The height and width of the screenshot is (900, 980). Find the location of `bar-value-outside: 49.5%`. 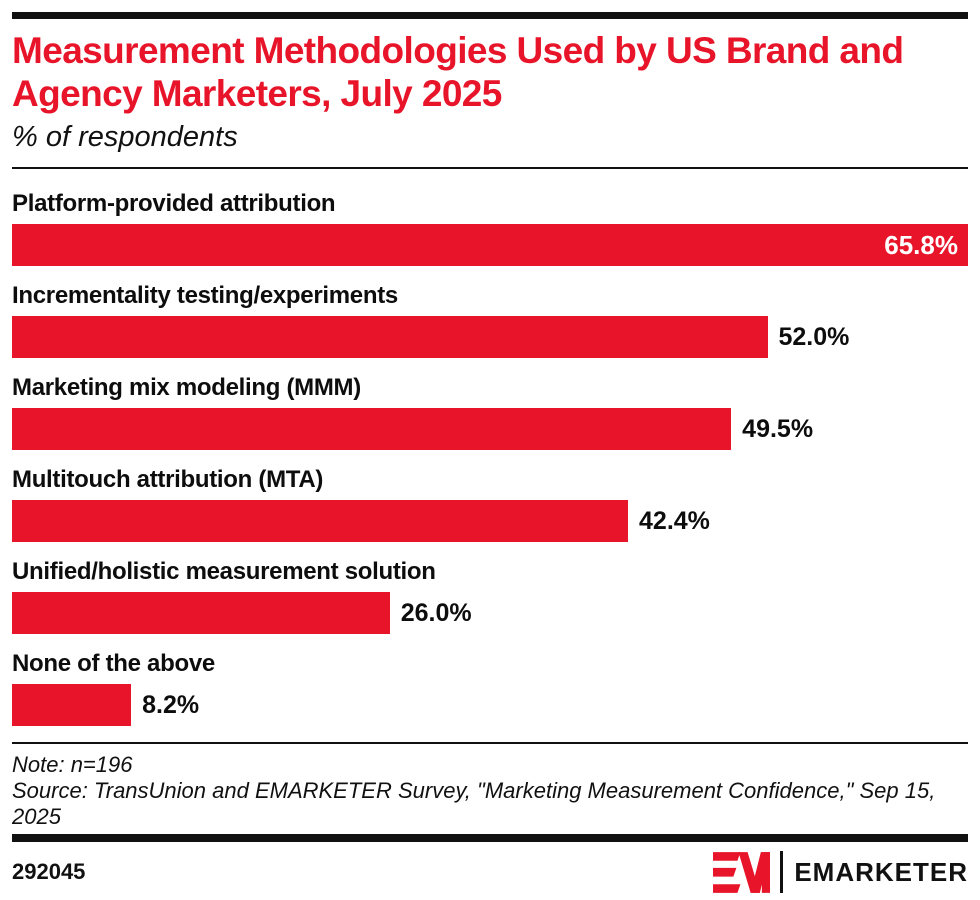

bar-value-outside: 49.5% is located at coordinates (778, 428).